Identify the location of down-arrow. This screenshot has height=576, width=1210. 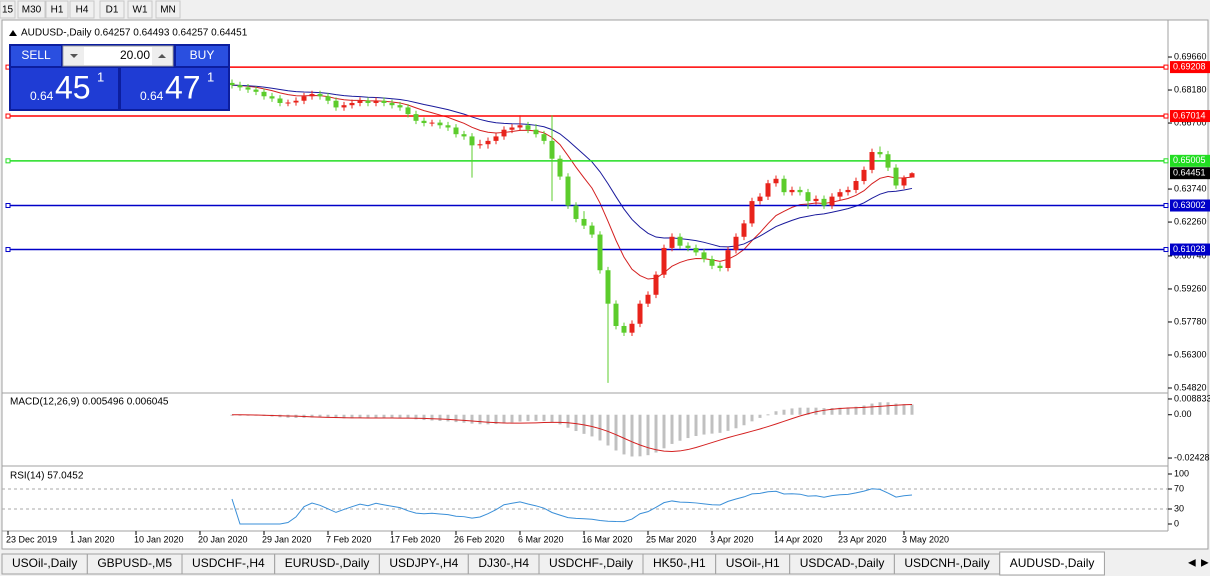
(74, 56).